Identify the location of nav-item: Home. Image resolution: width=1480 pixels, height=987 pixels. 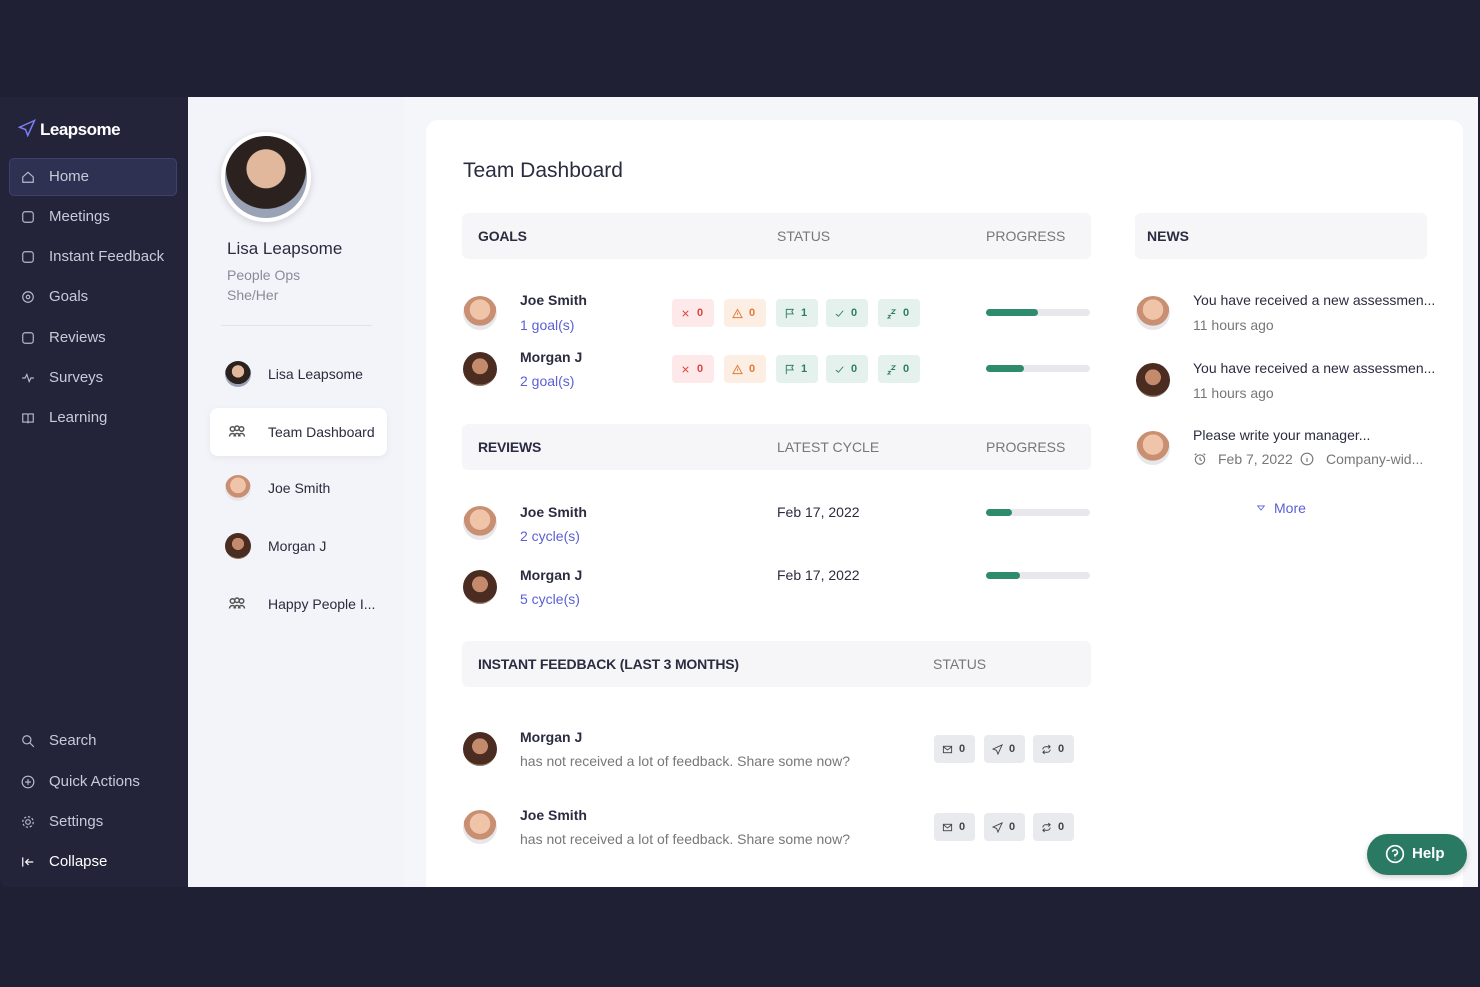
(69, 176).